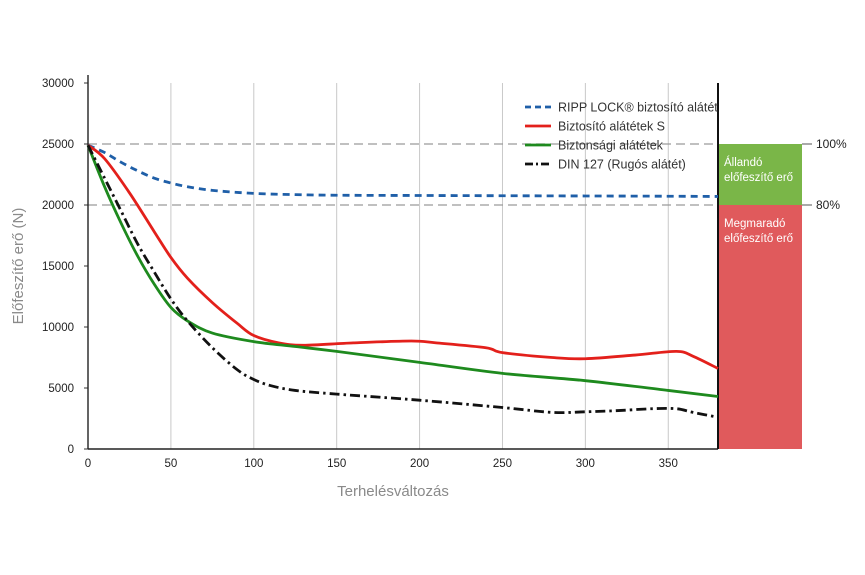 This screenshot has height=575, width=865. I want to click on y-tick-label: 15000, so click(58, 267).